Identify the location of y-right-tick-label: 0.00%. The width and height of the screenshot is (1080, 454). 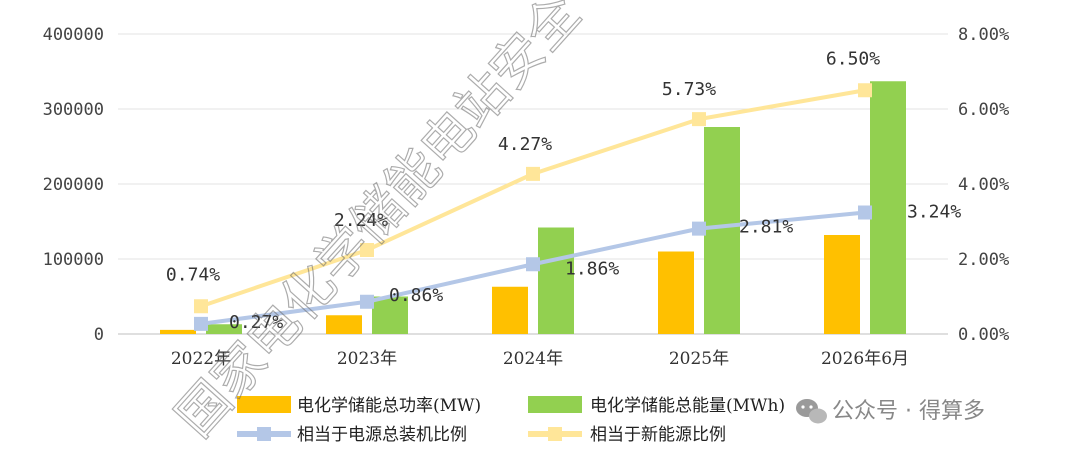
(983, 335).